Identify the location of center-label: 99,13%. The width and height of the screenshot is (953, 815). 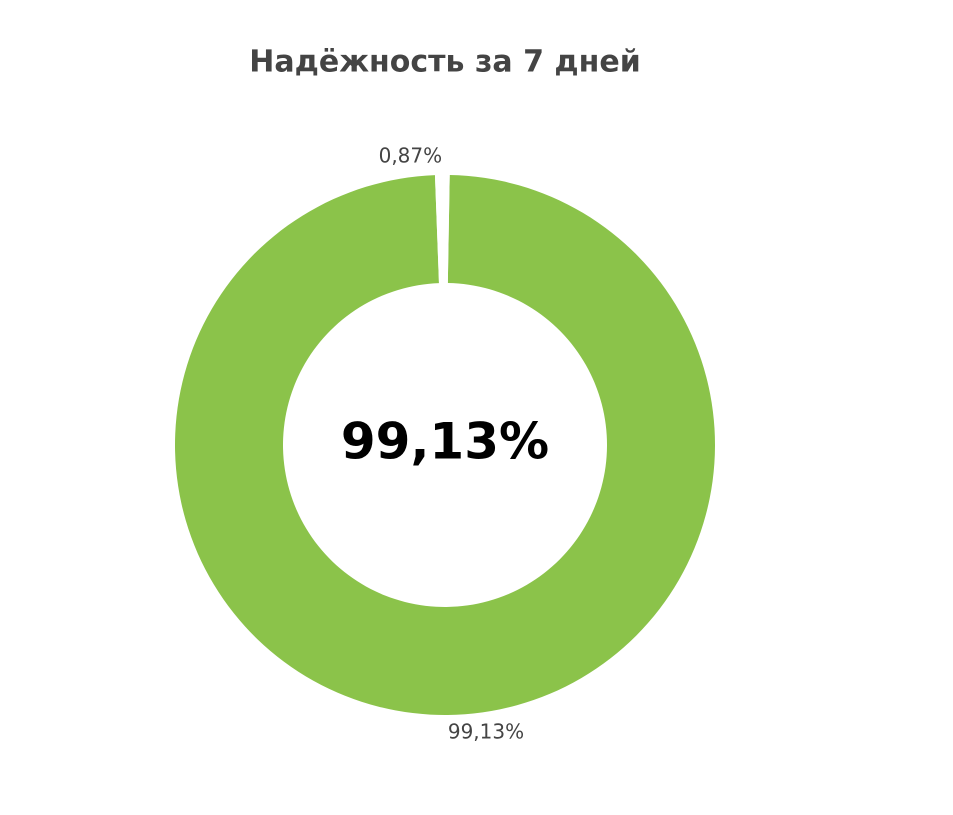
(445, 442).